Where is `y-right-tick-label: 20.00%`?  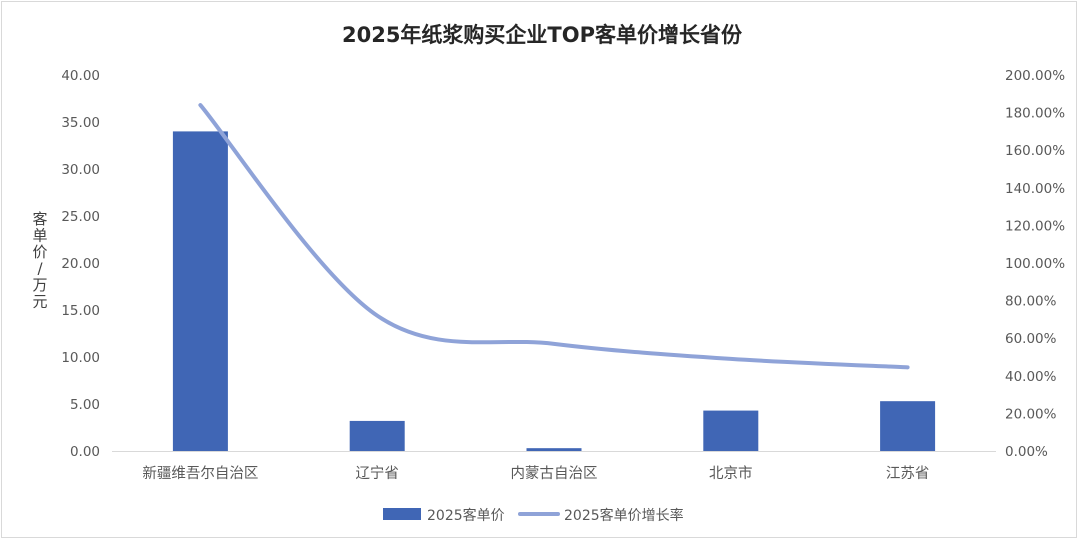
y-right-tick-label: 20.00% is located at coordinates (1031, 414).